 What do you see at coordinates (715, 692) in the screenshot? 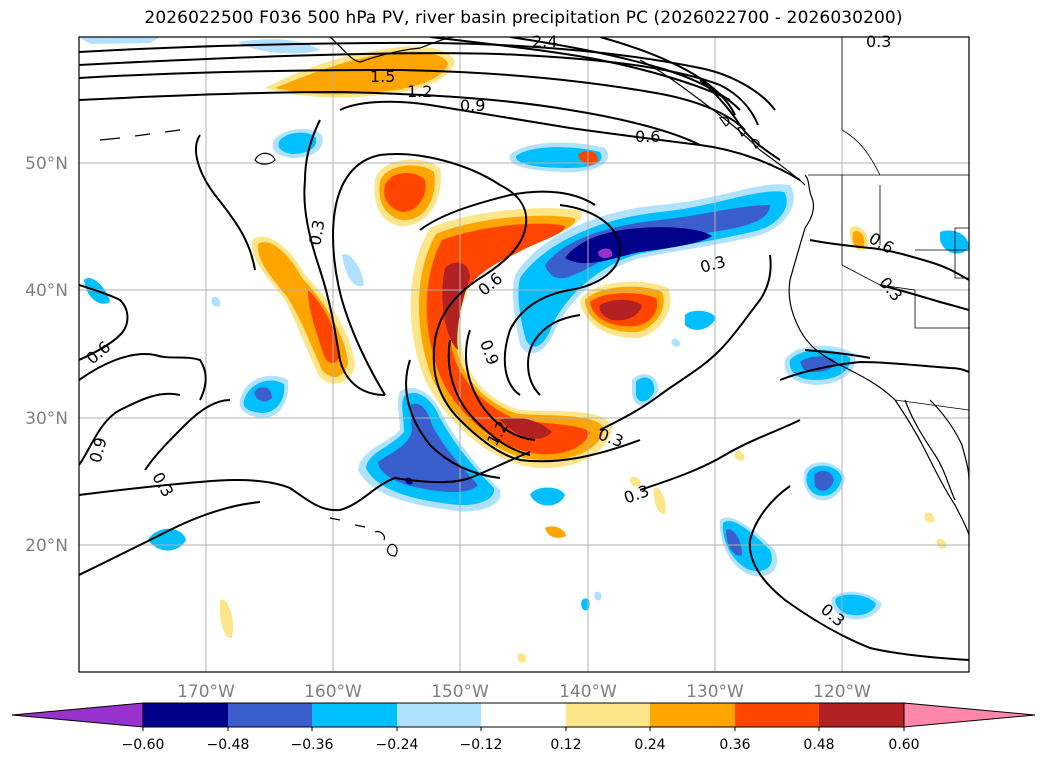
I see `lon-label: 130°W` at bounding box center [715, 692].